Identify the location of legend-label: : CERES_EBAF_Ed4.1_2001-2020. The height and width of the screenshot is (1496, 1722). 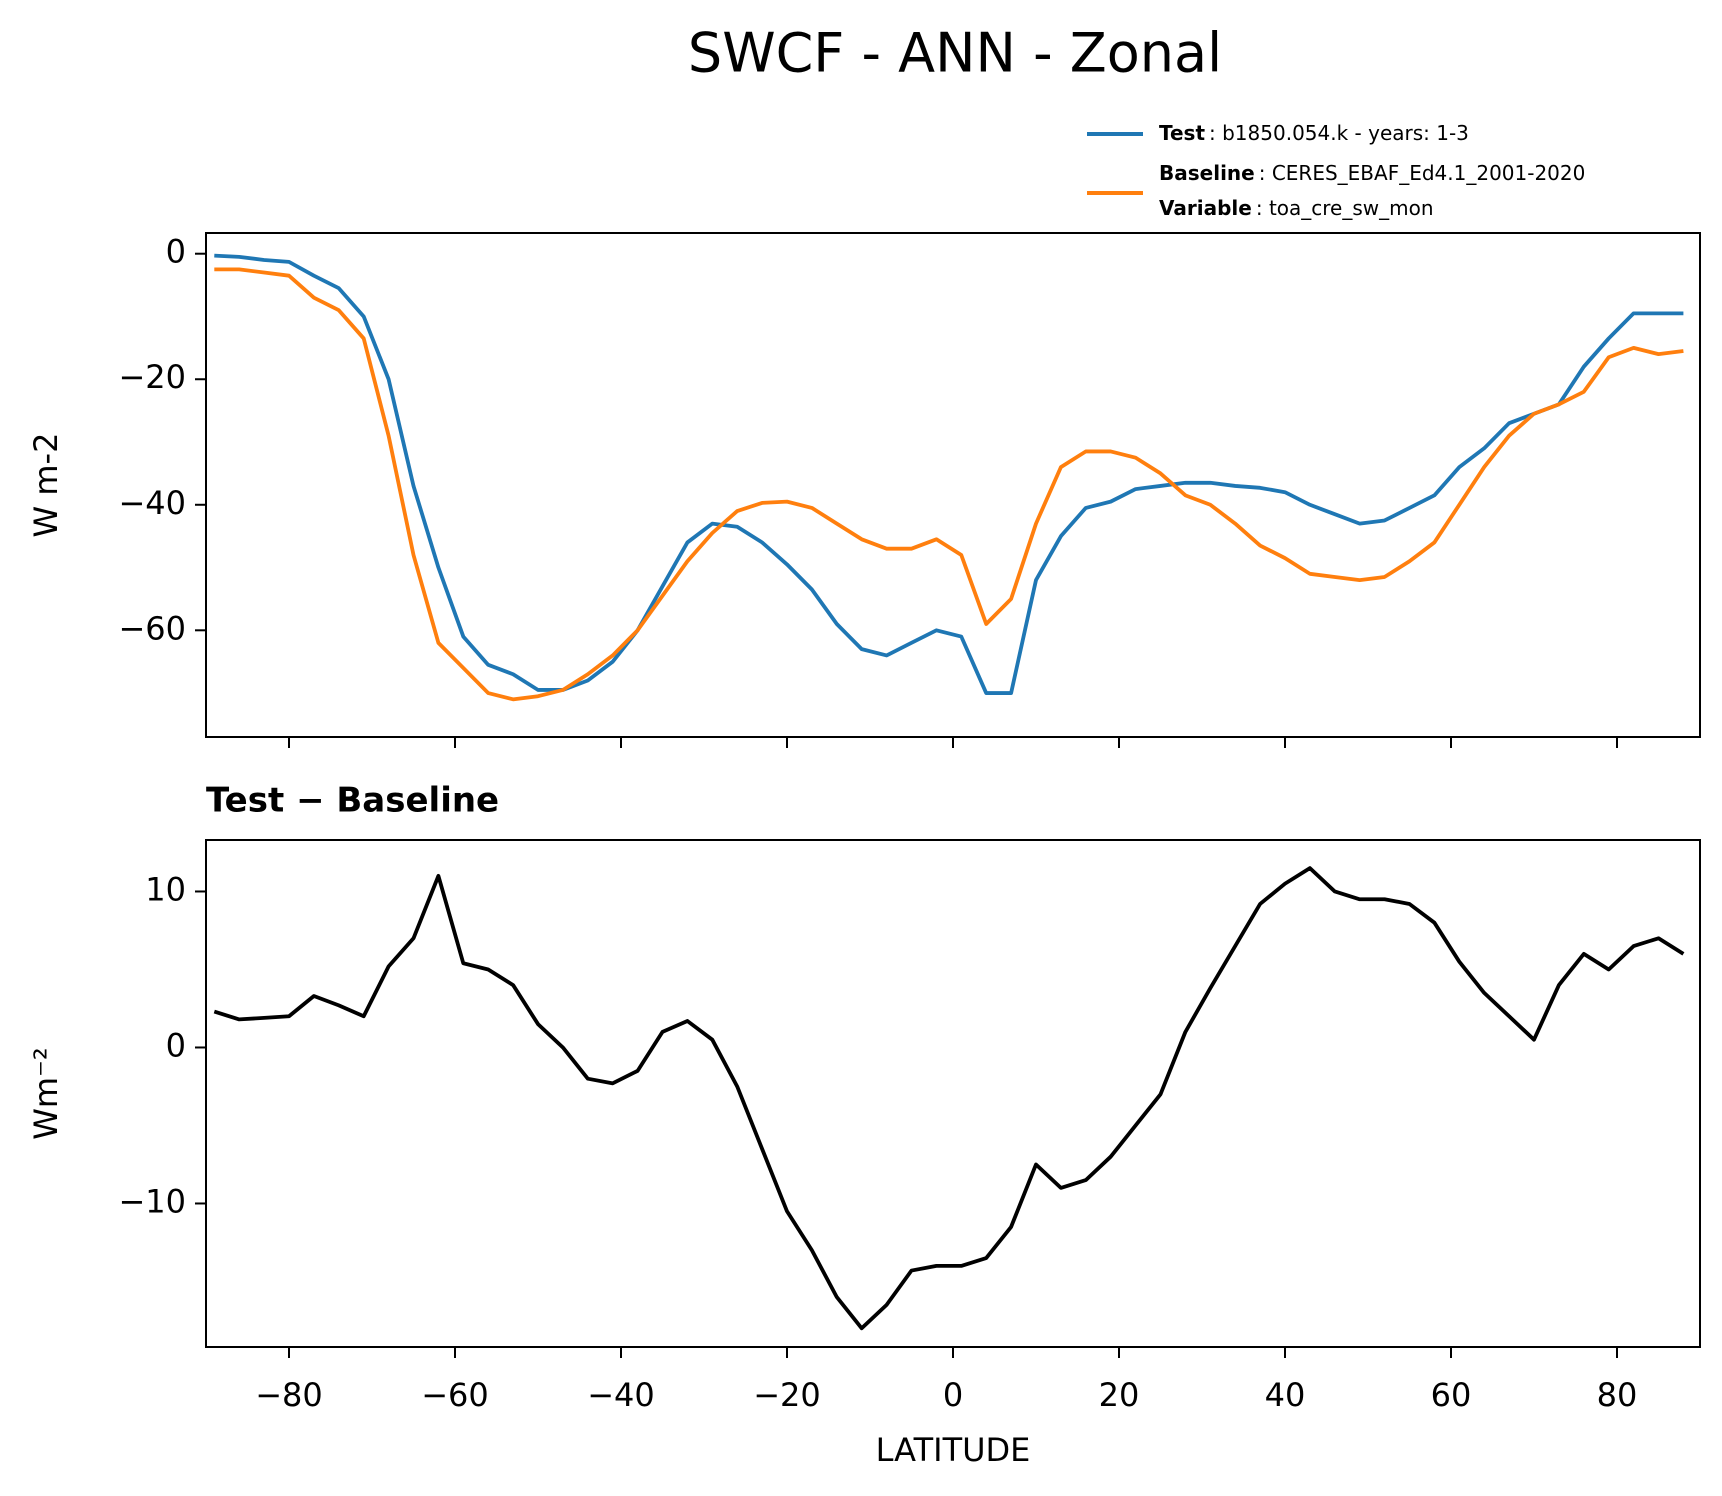
(1422, 173).